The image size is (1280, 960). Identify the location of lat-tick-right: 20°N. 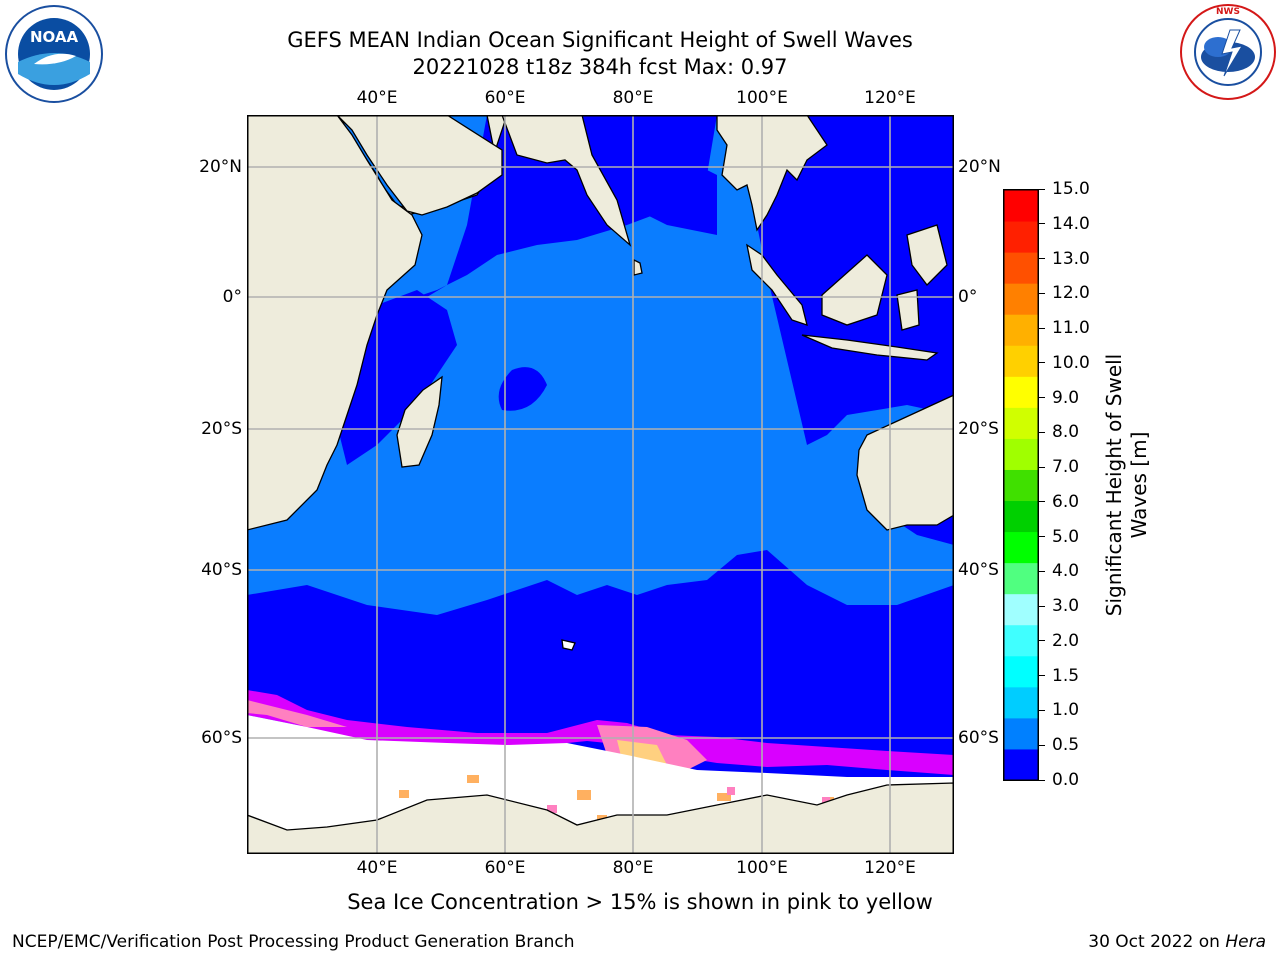
(979, 167).